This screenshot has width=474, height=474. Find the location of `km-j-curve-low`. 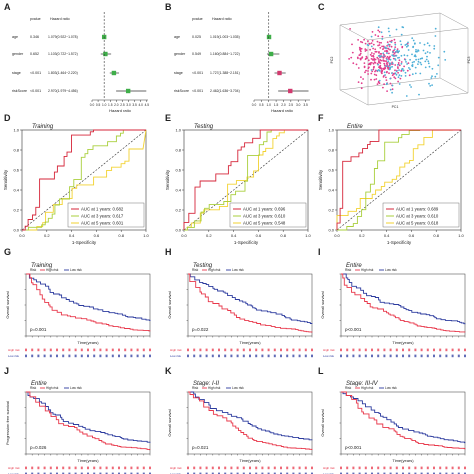

km-j-curve-low is located at coordinates (88, 417).